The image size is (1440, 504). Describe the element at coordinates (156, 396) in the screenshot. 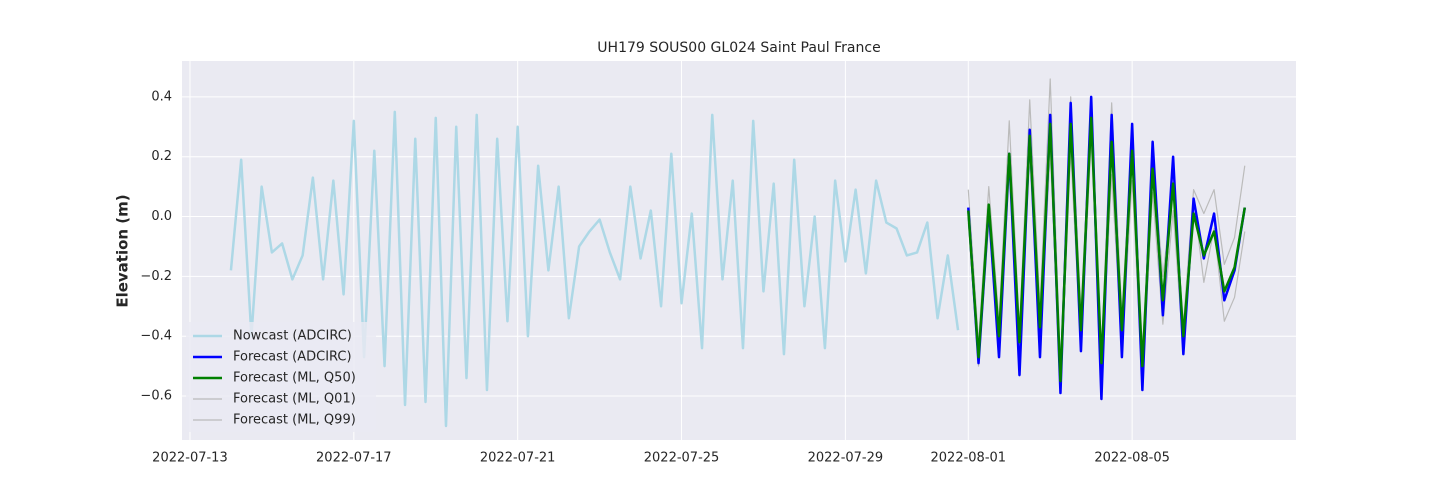

I see `y-tick-label: −0.6` at that location.